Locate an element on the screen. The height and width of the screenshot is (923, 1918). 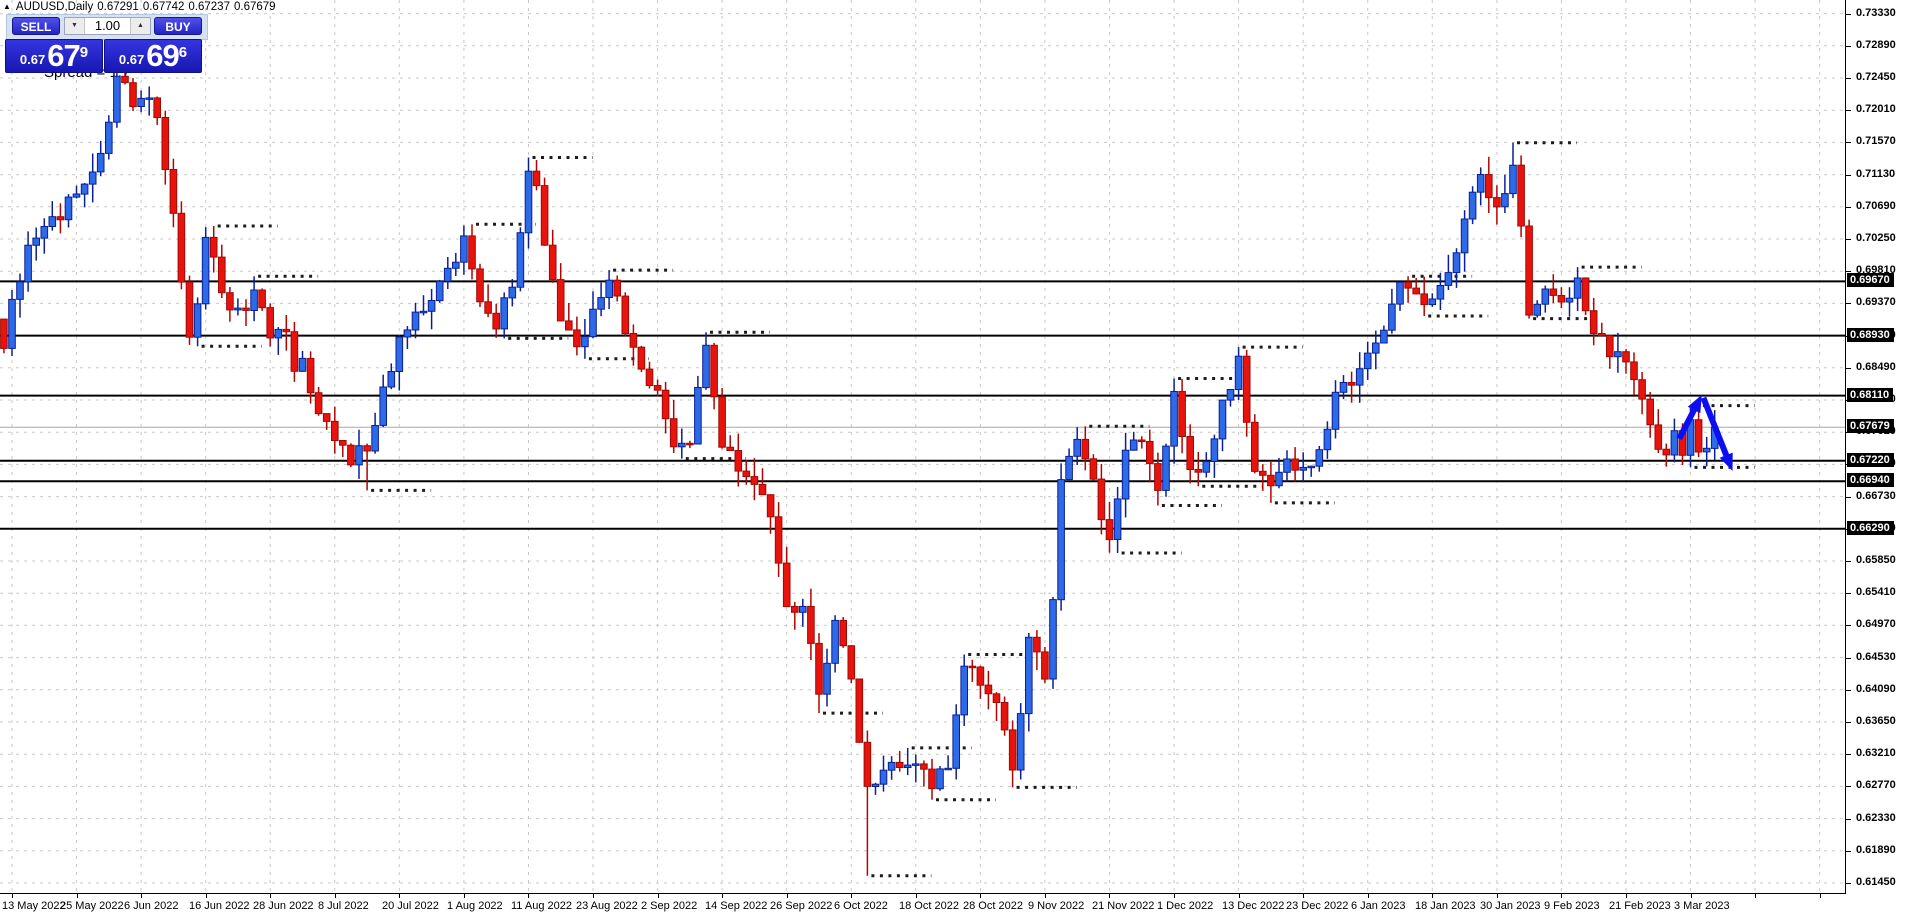
date-tick-label: 18 Jan 2023 is located at coordinates (1445, 906).